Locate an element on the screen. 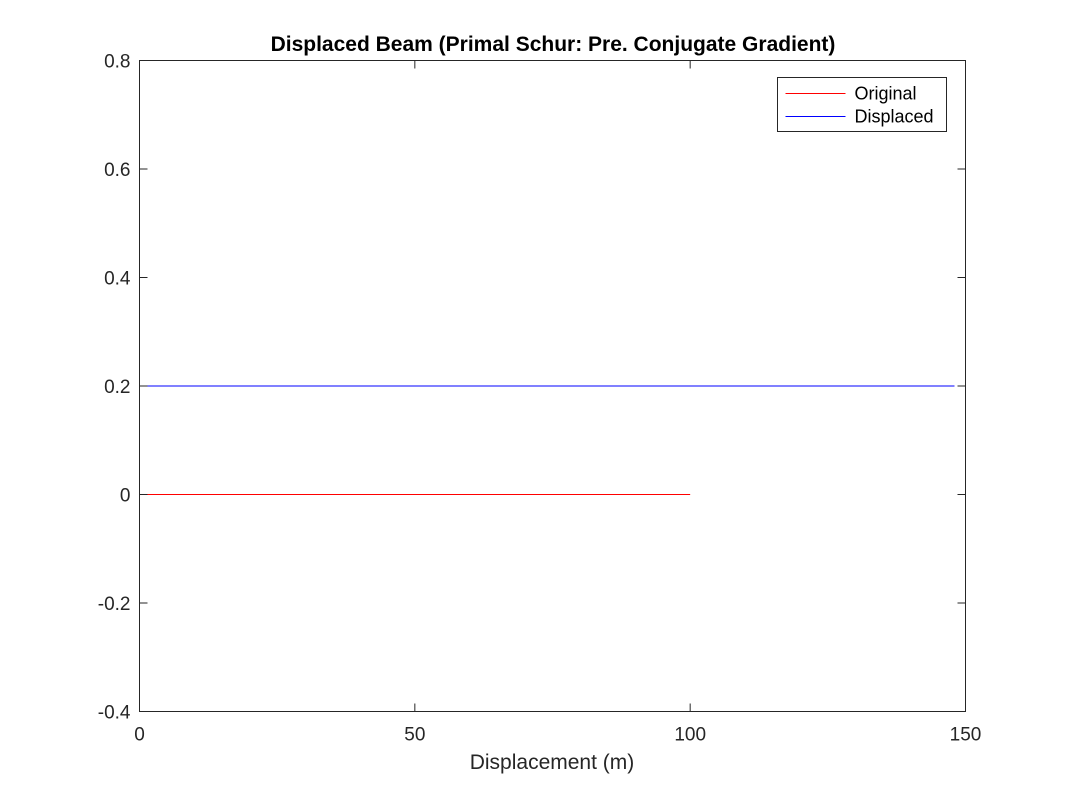  y-tick-label: 0 is located at coordinates (125, 496).